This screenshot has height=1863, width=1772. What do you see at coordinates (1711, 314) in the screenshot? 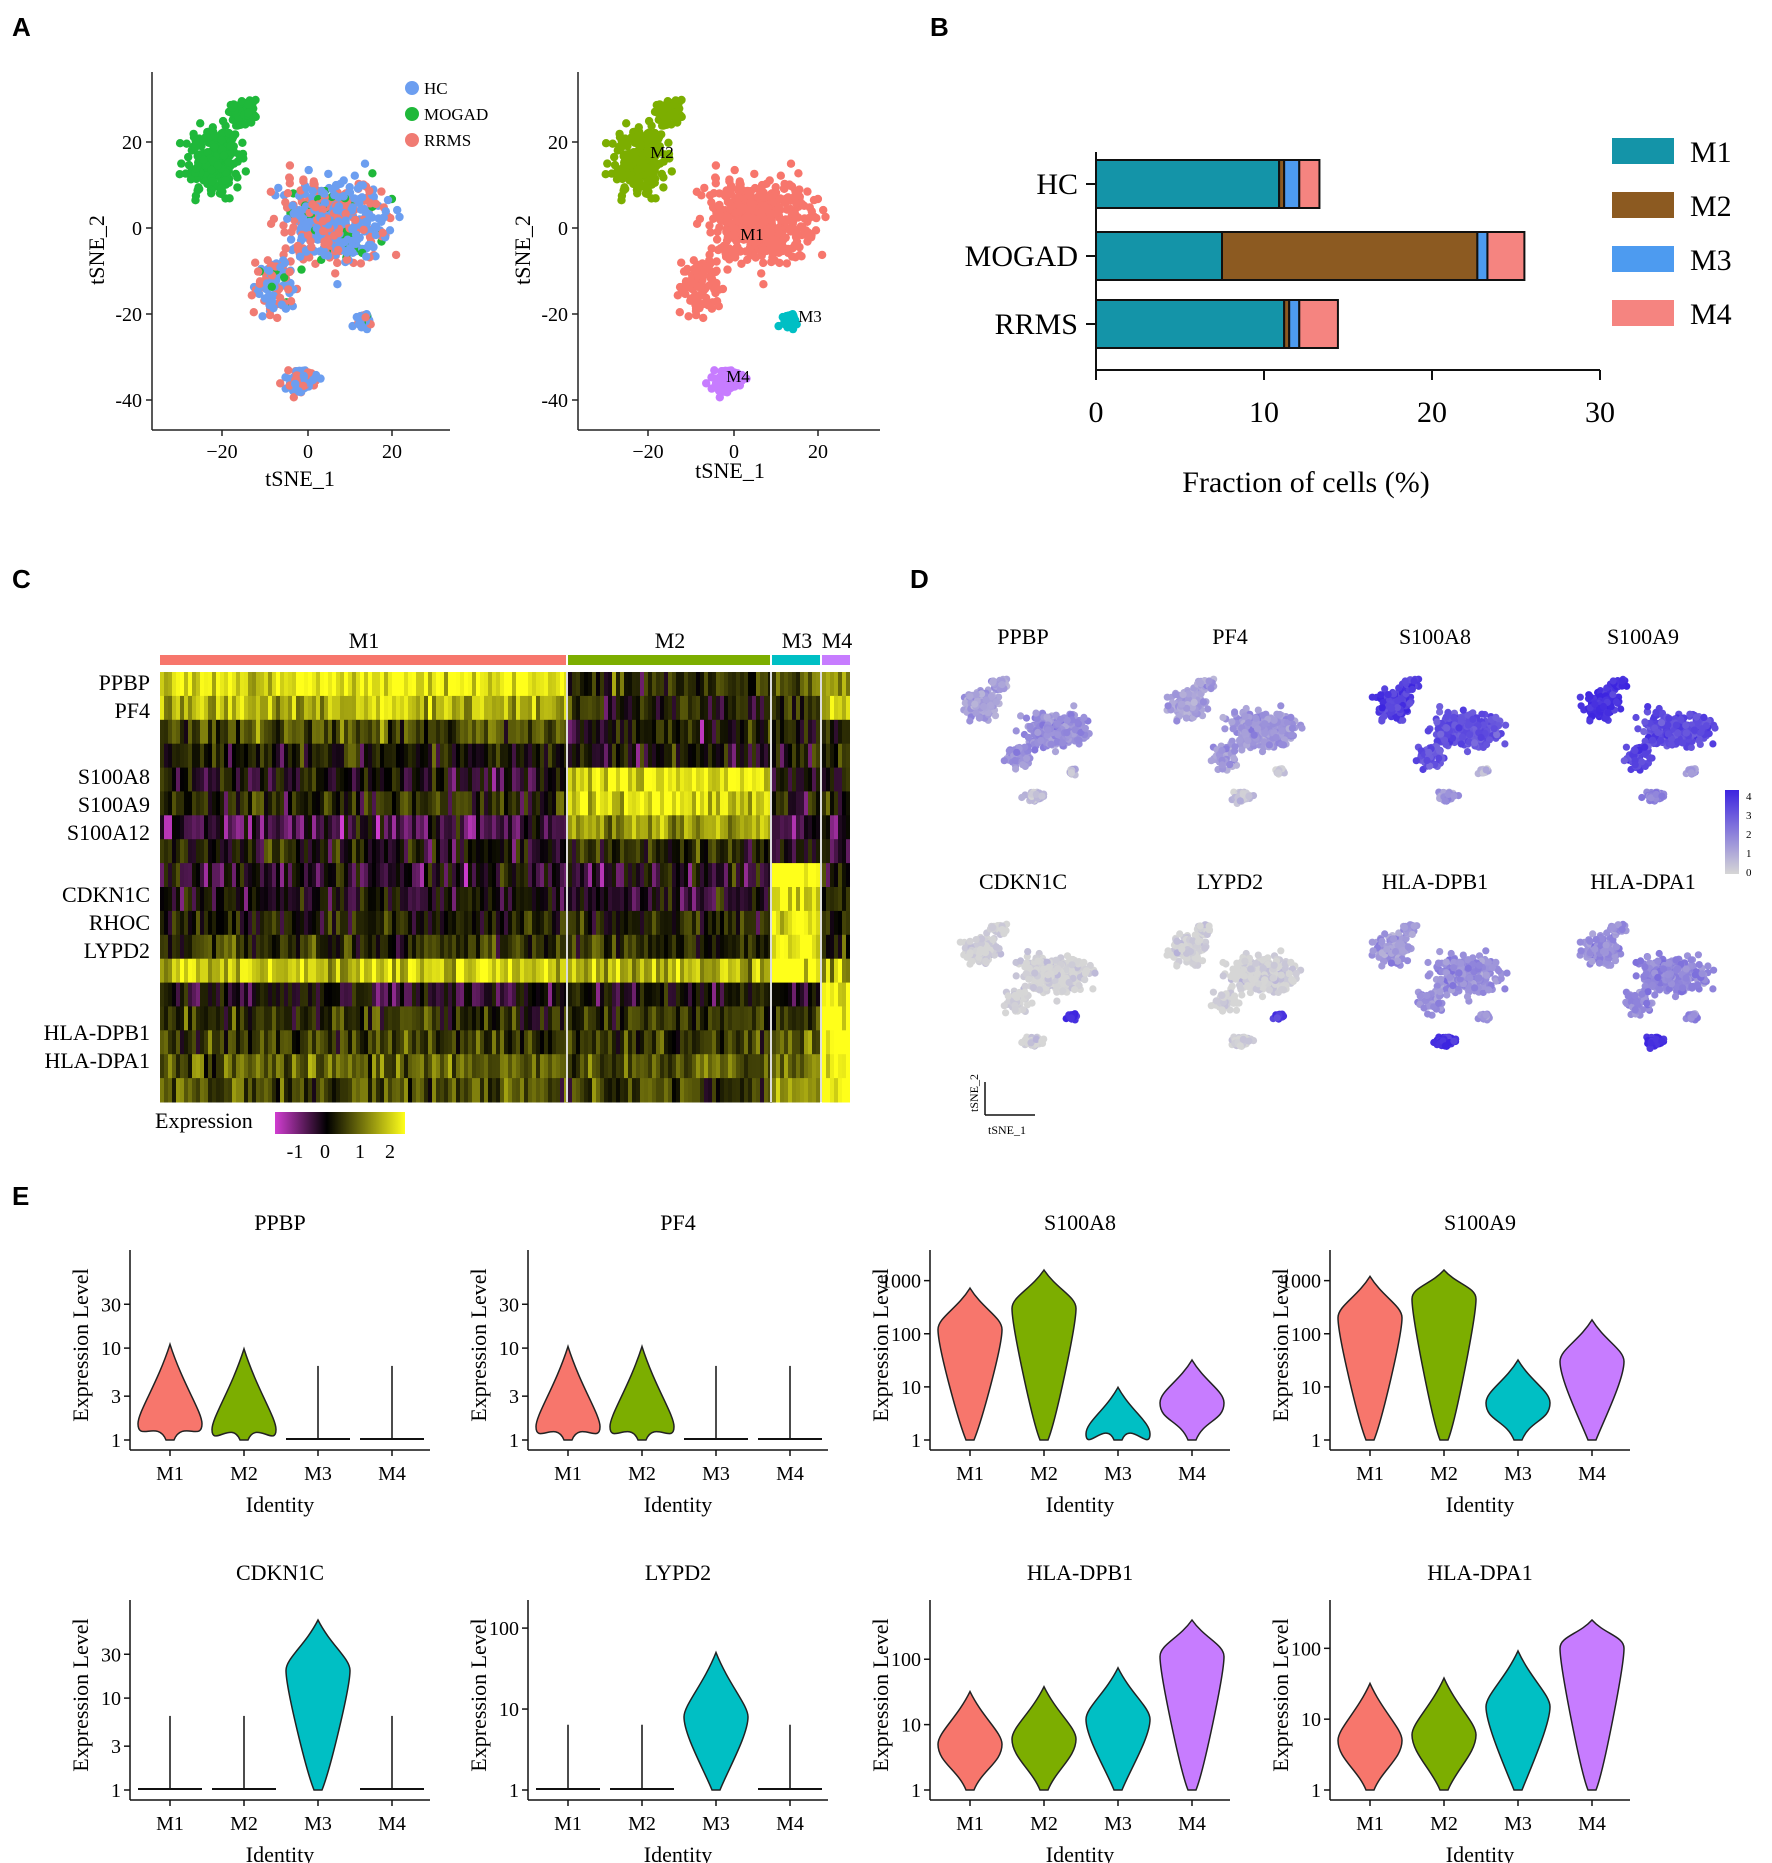
I see `bar-legend-label-m4: M4` at bounding box center [1711, 314].